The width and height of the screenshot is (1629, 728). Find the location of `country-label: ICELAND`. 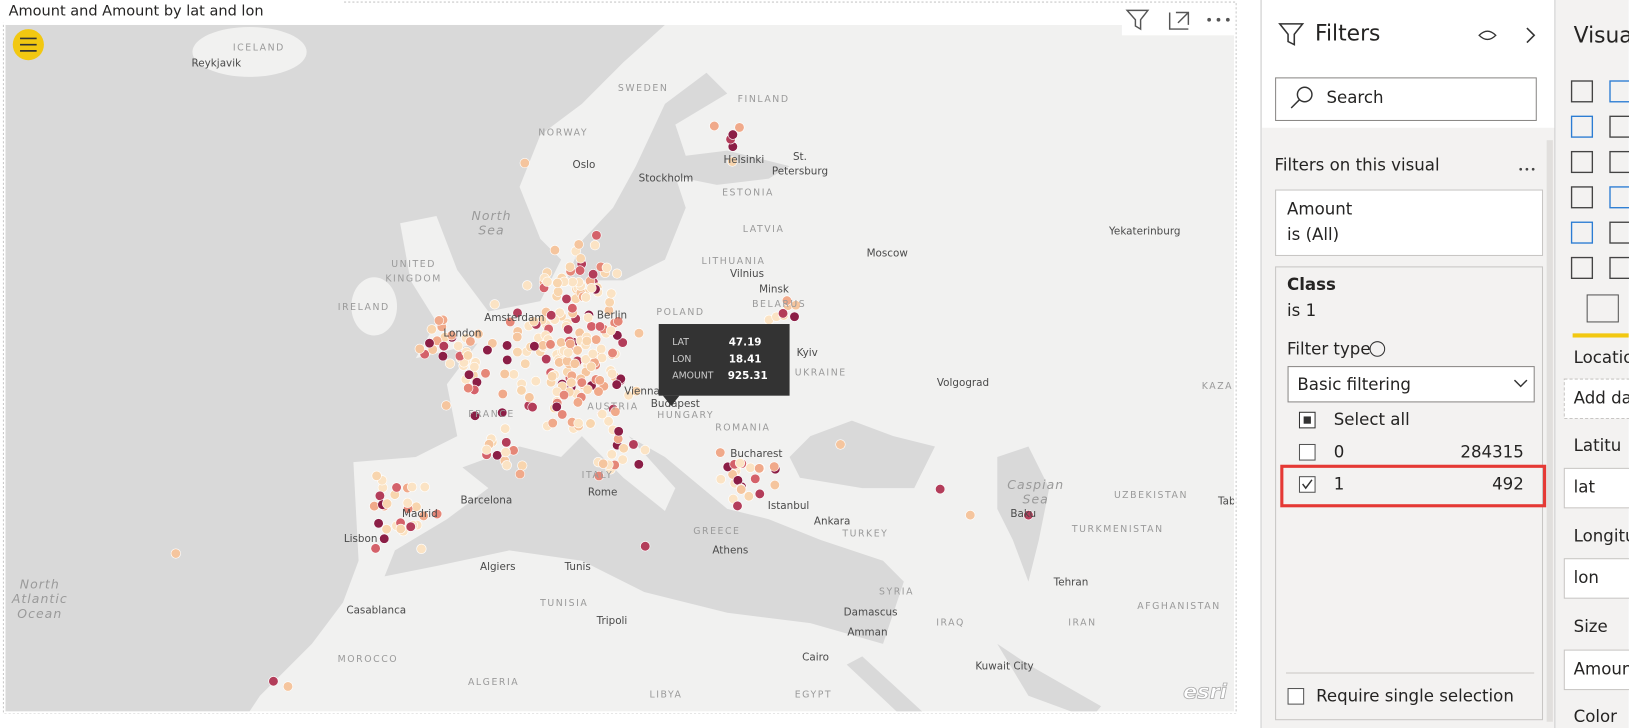

country-label: ICELAND is located at coordinates (259, 47).